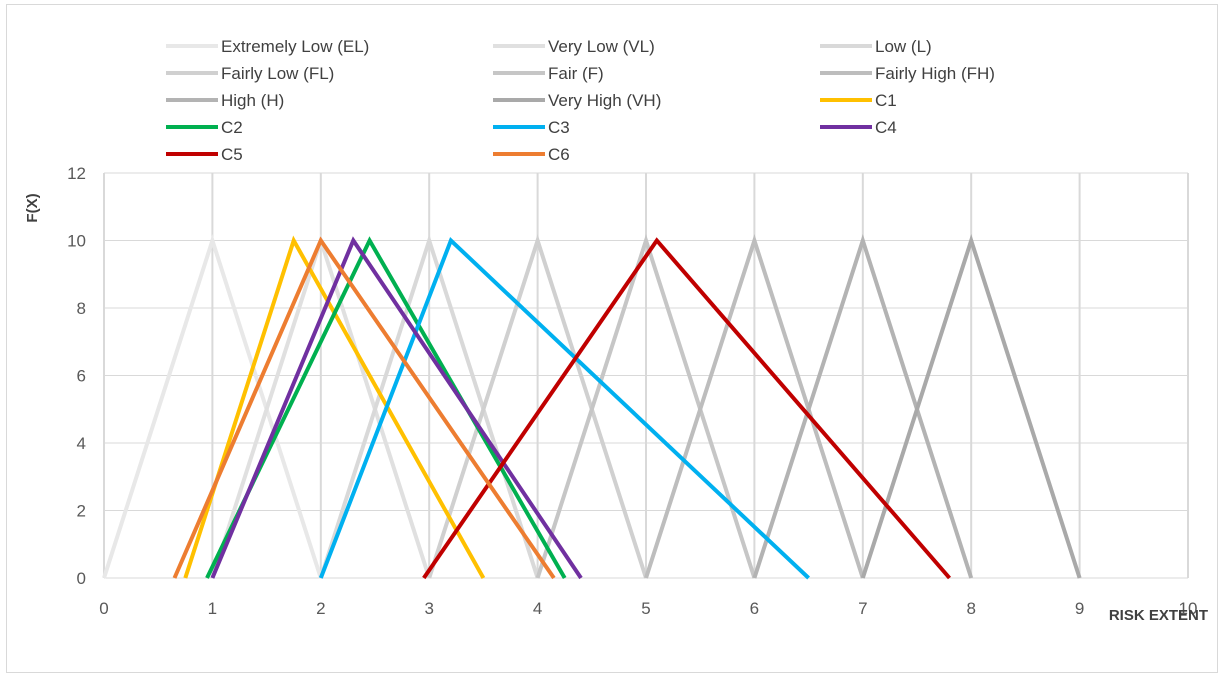 The height and width of the screenshot is (677, 1224). Describe the element at coordinates (559, 154) in the screenshot. I see `legend-label: C6` at that location.